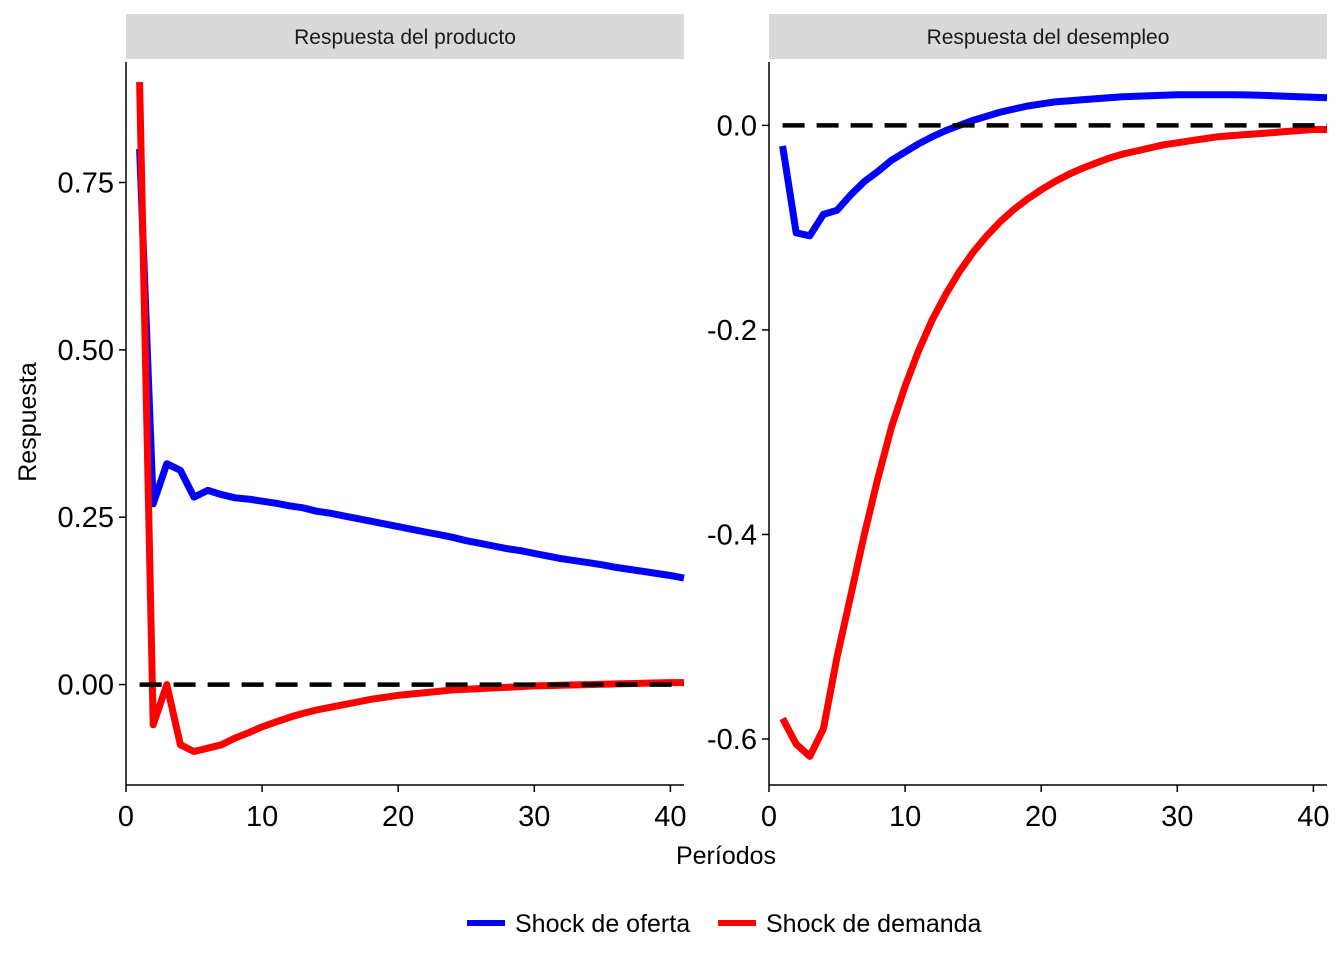 The image size is (1344, 960). What do you see at coordinates (732, 740) in the screenshot?
I see `y-tick-label: -0.6` at bounding box center [732, 740].